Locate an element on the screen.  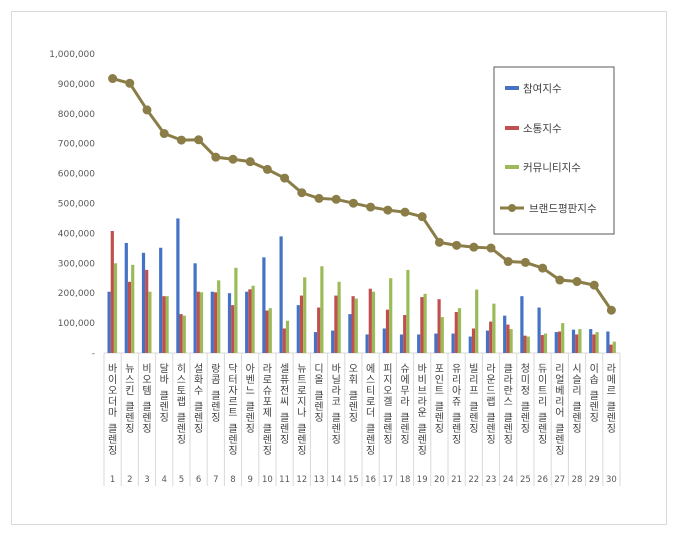
x-index-label: 15 is located at coordinates (353, 480).